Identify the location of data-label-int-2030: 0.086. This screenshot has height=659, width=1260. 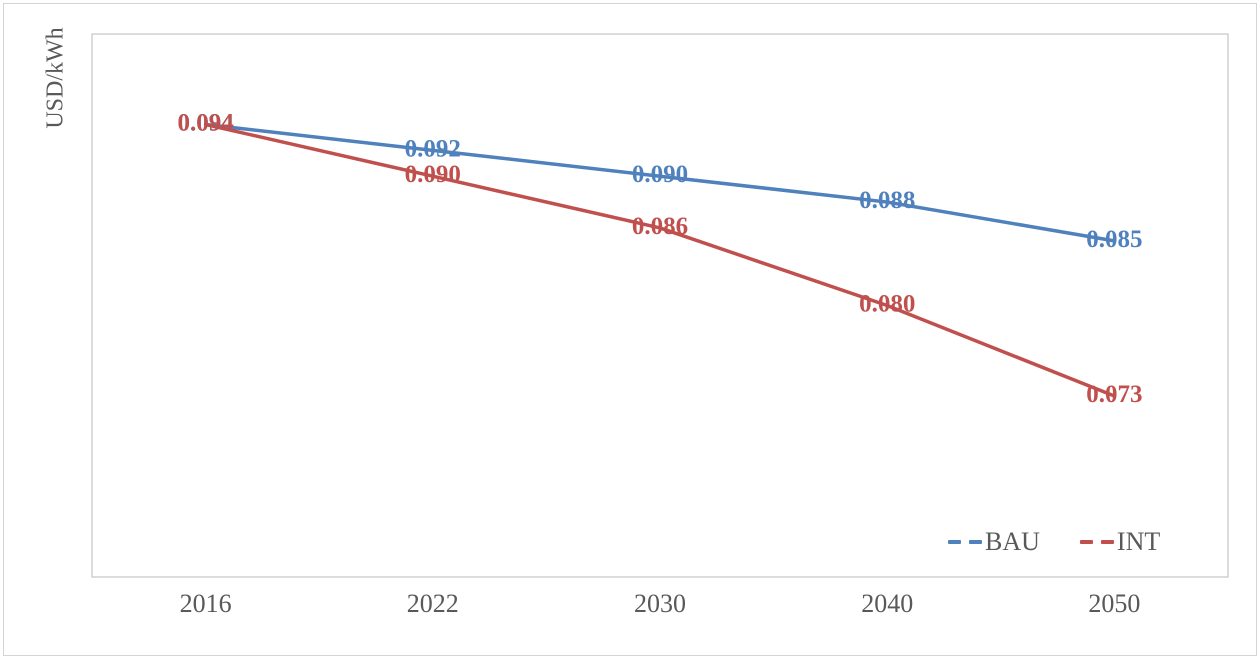
(660, 226).